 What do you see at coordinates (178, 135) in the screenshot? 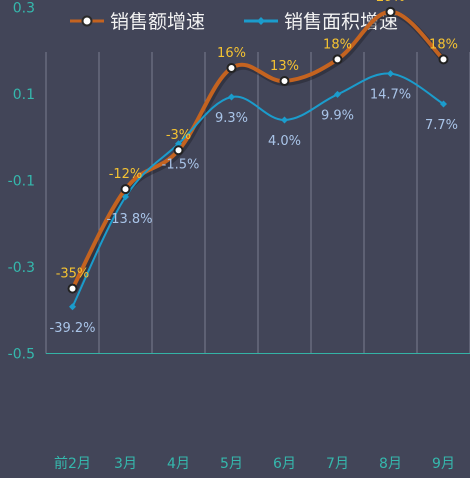
I see `data-label: -3%` at bounding box center [178, 135].